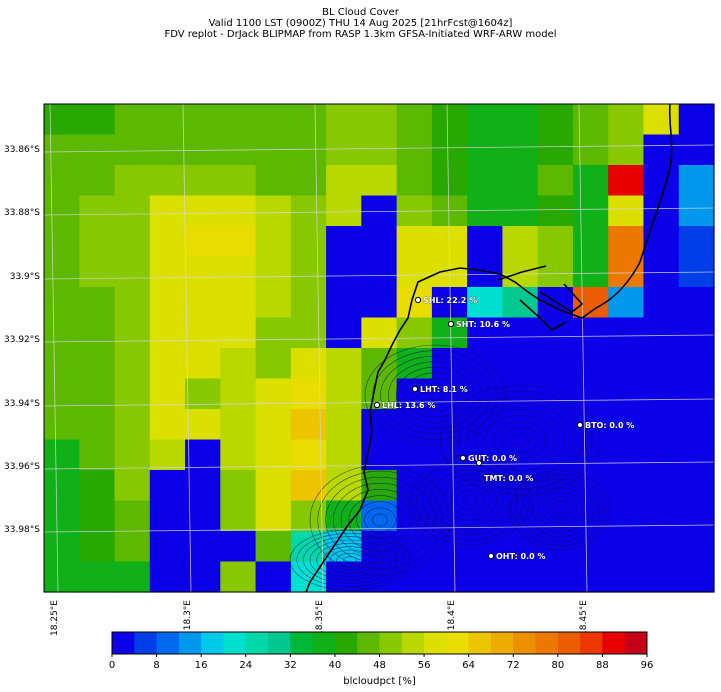  Describe the element at coordinates (360, 12) in the screenshot. I see `figure-title: BL Cloud Cover` at that location.